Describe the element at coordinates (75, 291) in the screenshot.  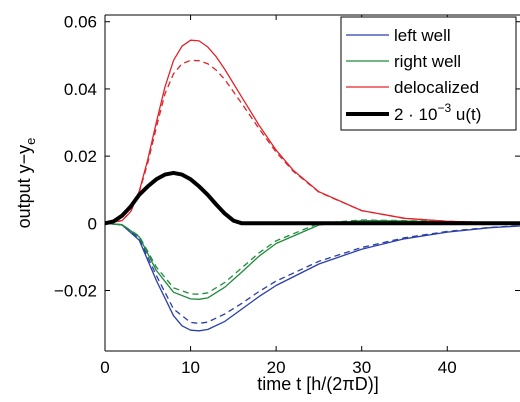
I see `y-tick-label: −0.02` at that location.